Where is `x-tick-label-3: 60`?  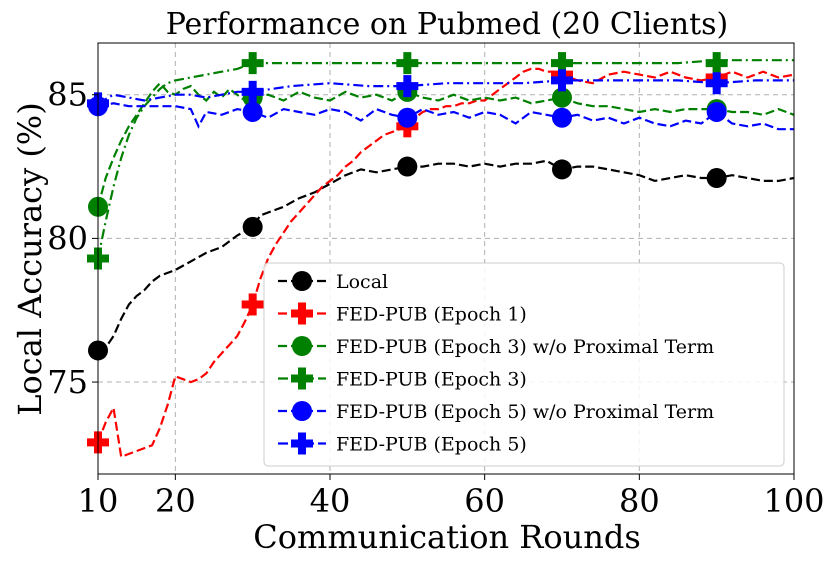 x-tick-label-3: 60 is located at coordinates (484, 501).